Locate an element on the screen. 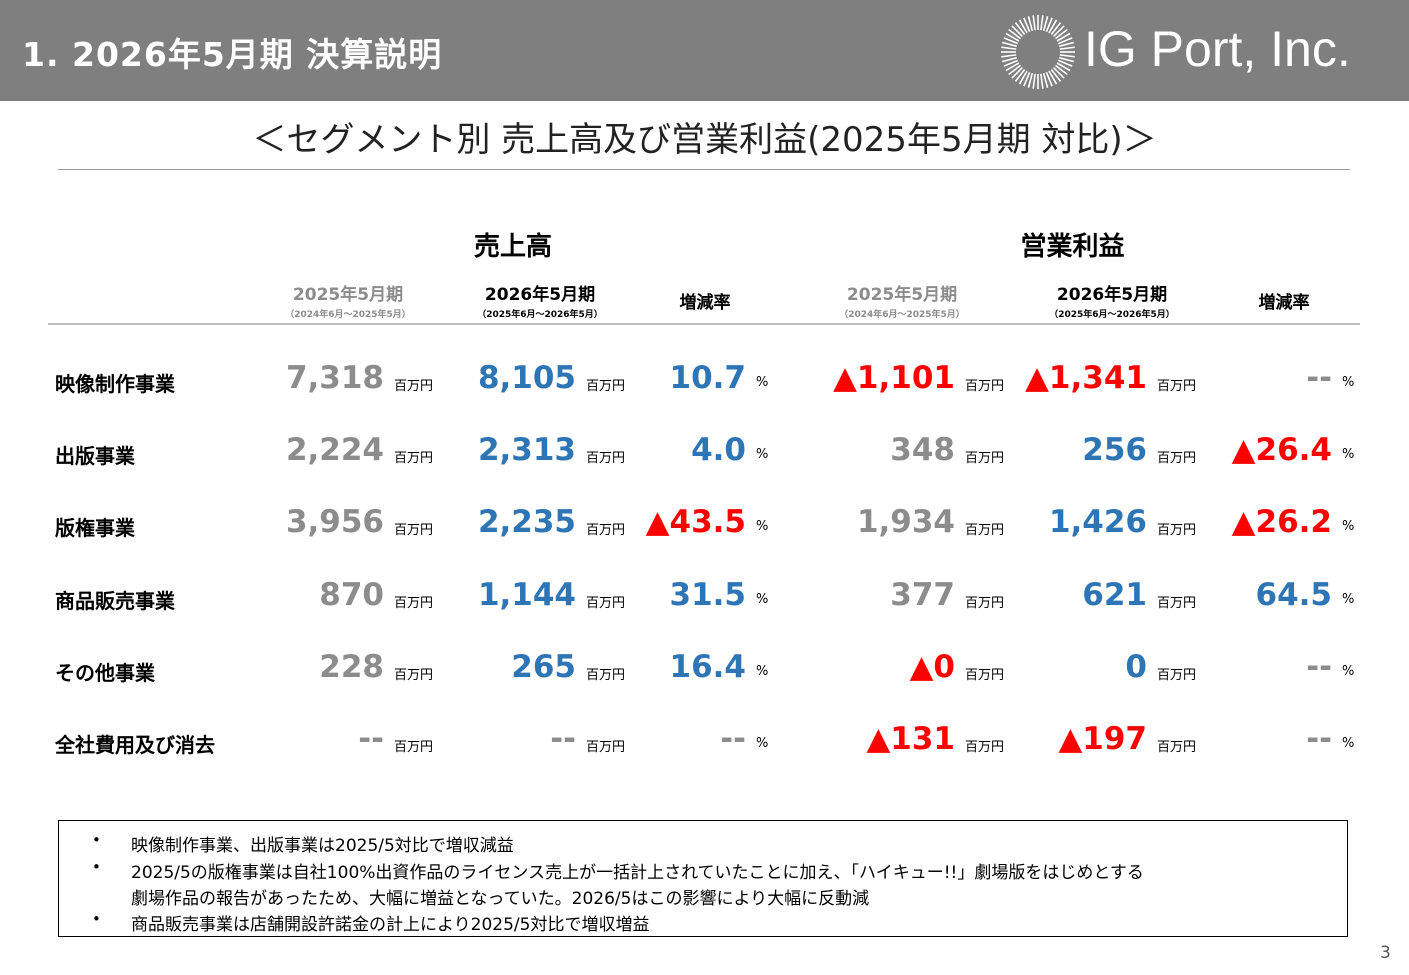 The image size is (1409, 975). value-o-rate: 64.5 is located at coordinates (1294, 595).